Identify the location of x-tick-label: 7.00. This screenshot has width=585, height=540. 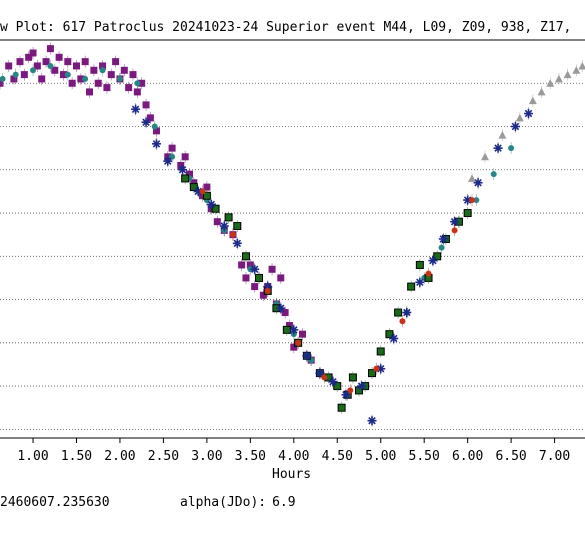
(554, 456).